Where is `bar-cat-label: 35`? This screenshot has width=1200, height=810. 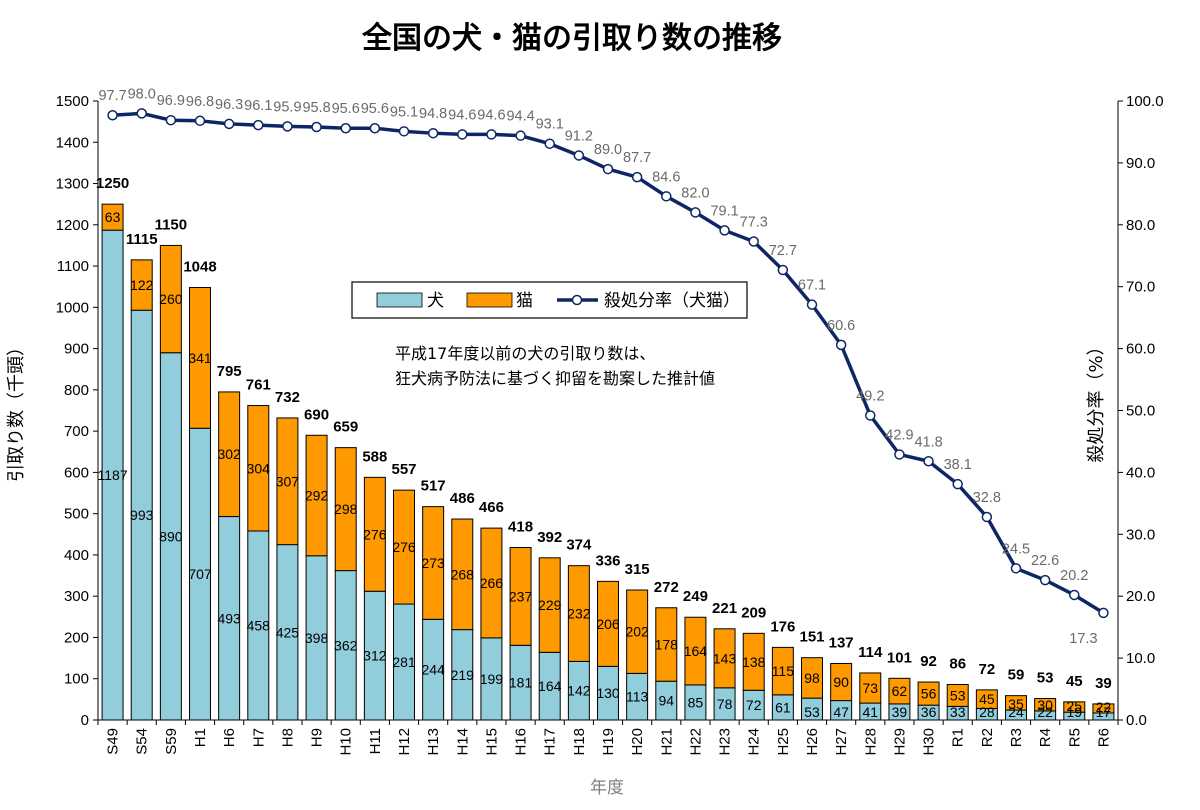
bar-cat-label: 35 is located at coordinates (1016, 704).